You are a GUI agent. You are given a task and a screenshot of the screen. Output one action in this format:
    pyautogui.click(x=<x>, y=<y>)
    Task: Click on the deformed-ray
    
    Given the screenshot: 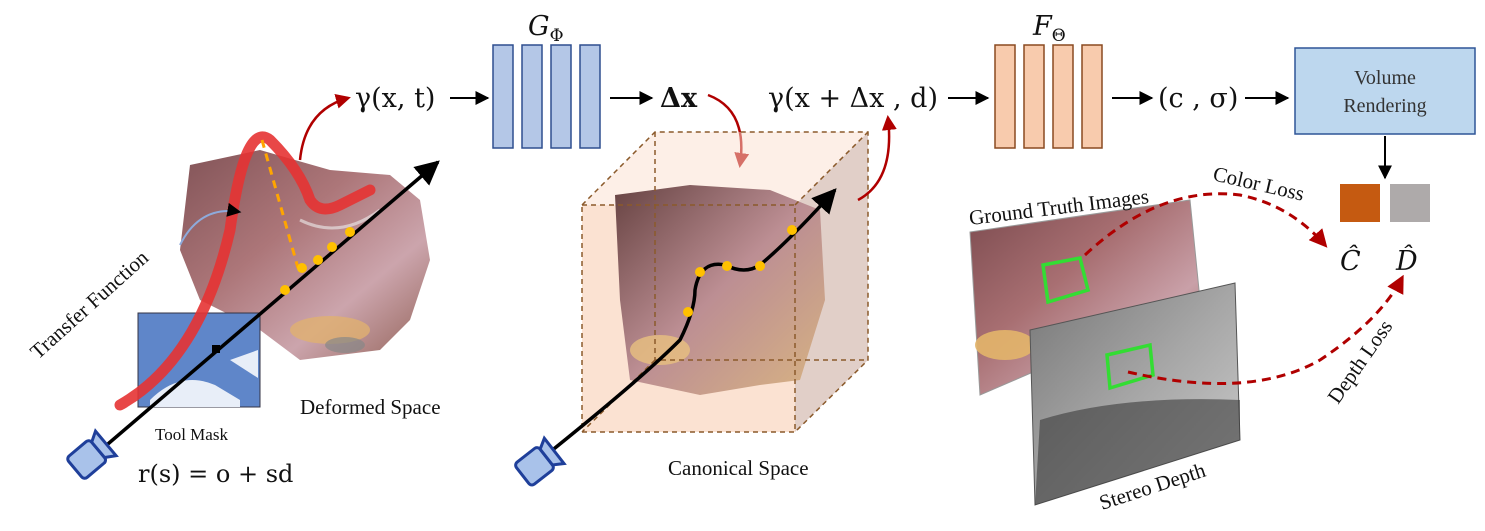 What is the action you would take?
    pyautogui.click(x=266, y=308)
    